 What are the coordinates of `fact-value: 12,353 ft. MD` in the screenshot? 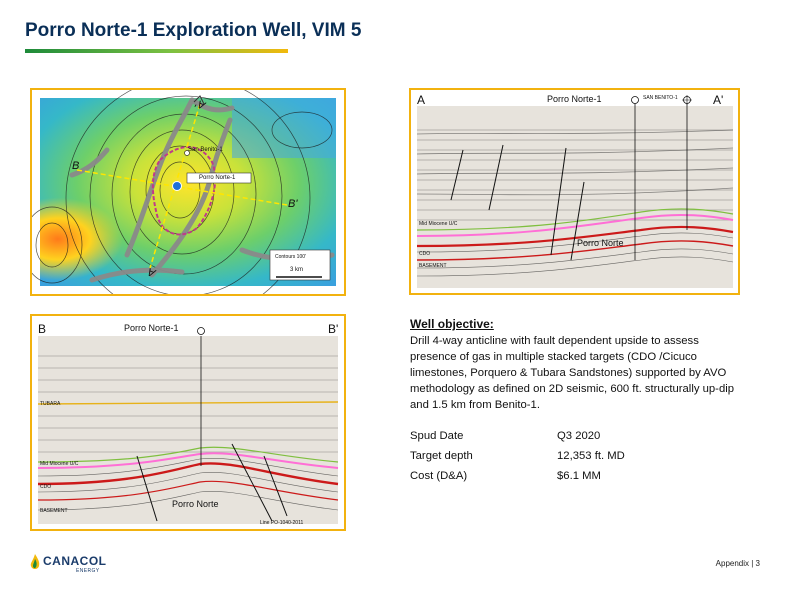 It's located at (591, 456).